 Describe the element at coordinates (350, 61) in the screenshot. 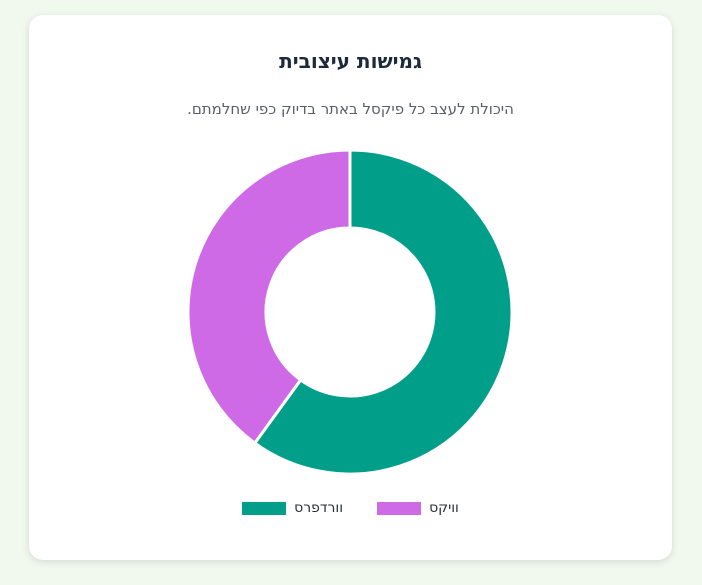

I see `chart-title: גמישות עיצובית` at that location.